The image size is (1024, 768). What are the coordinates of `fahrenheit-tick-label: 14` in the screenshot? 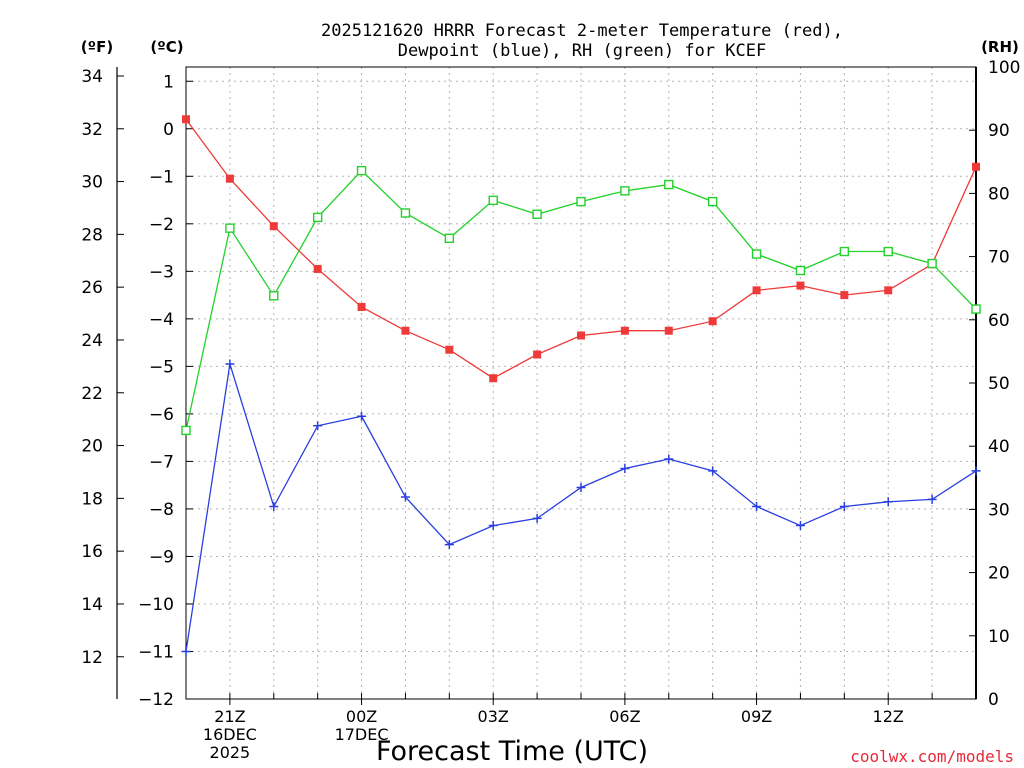 It's located at (92, 605).